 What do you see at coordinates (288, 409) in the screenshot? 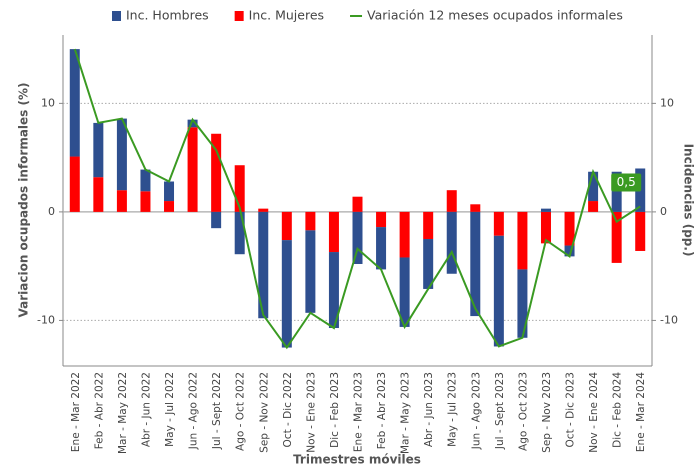
I see `x-tick-label: Oct - Dic 2022` at bounding box center [288, 409].